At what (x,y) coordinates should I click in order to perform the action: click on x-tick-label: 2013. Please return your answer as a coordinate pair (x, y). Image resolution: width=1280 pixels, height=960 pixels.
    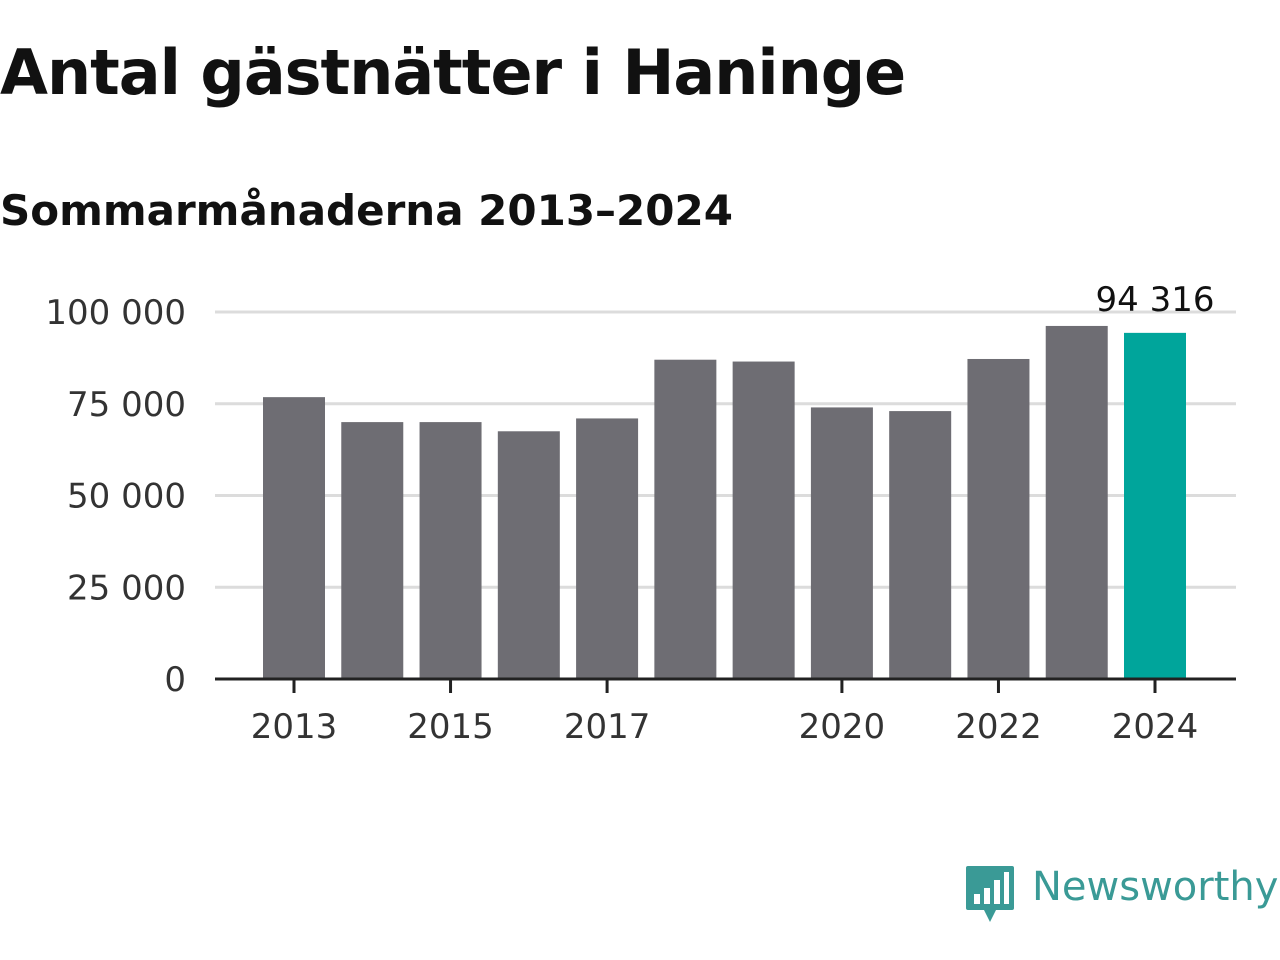
    Looking at the image, I should click on (294, 727).